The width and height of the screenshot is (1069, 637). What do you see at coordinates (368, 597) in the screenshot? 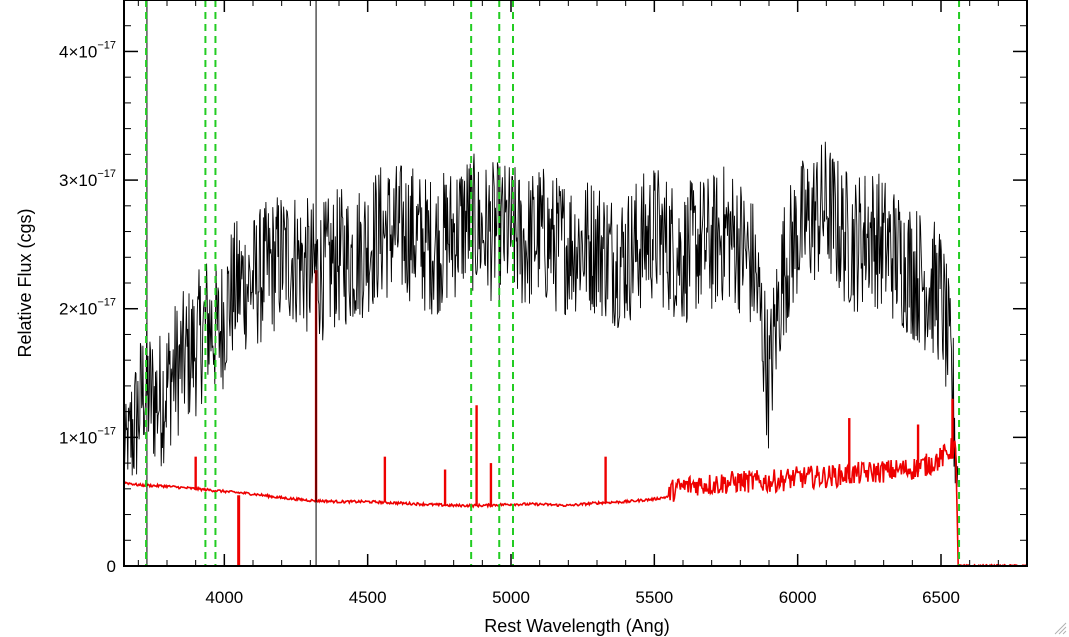
I see `x-tick-label-1: 4500` at bounding box center [368, 597].